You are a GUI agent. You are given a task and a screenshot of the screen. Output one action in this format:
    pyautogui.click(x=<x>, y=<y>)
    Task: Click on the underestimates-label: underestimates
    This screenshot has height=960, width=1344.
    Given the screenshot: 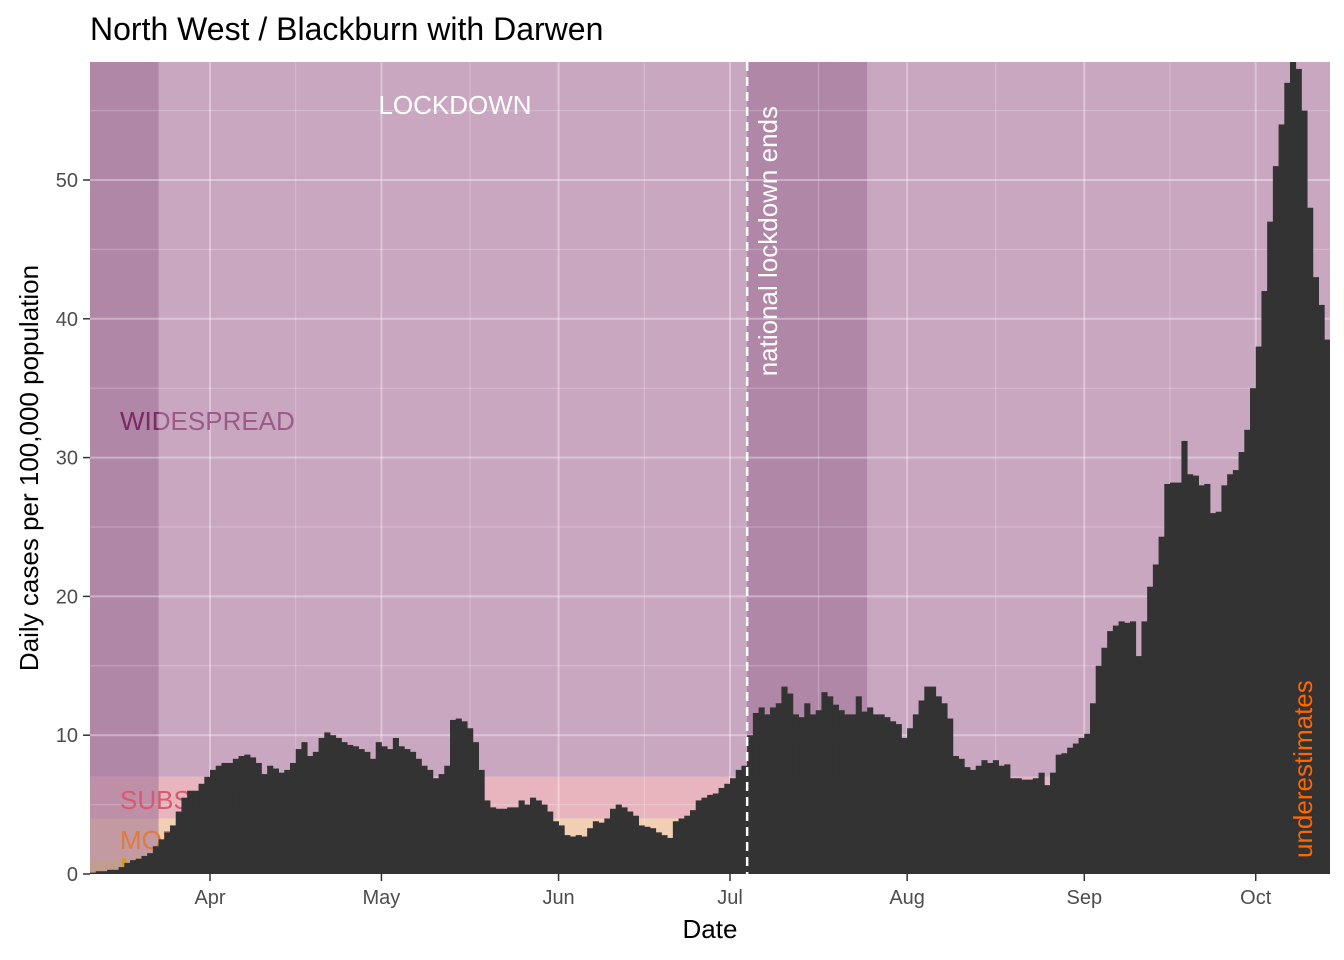 What is the action you would take?
    pyautogui.click(x=1303, y=769)
    